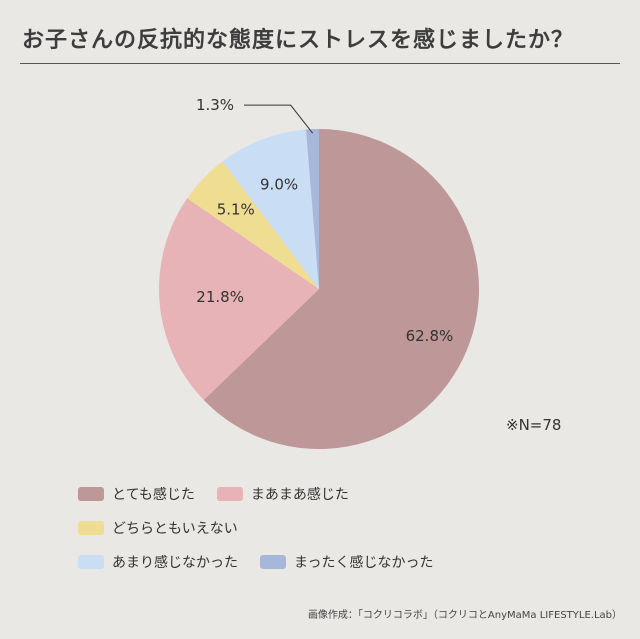  What do you see at coordinates (279, 119) in the screenshot?
I see `leader-line` at bounding box center [279, 119].